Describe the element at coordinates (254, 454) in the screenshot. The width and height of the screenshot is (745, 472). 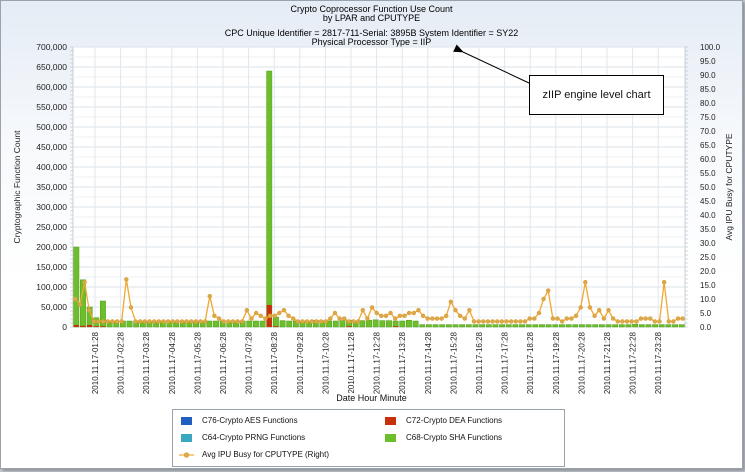
I see `legend-item-ipu-busy: Avg IPU Busy for CPUTYPE (Right)` at that location.